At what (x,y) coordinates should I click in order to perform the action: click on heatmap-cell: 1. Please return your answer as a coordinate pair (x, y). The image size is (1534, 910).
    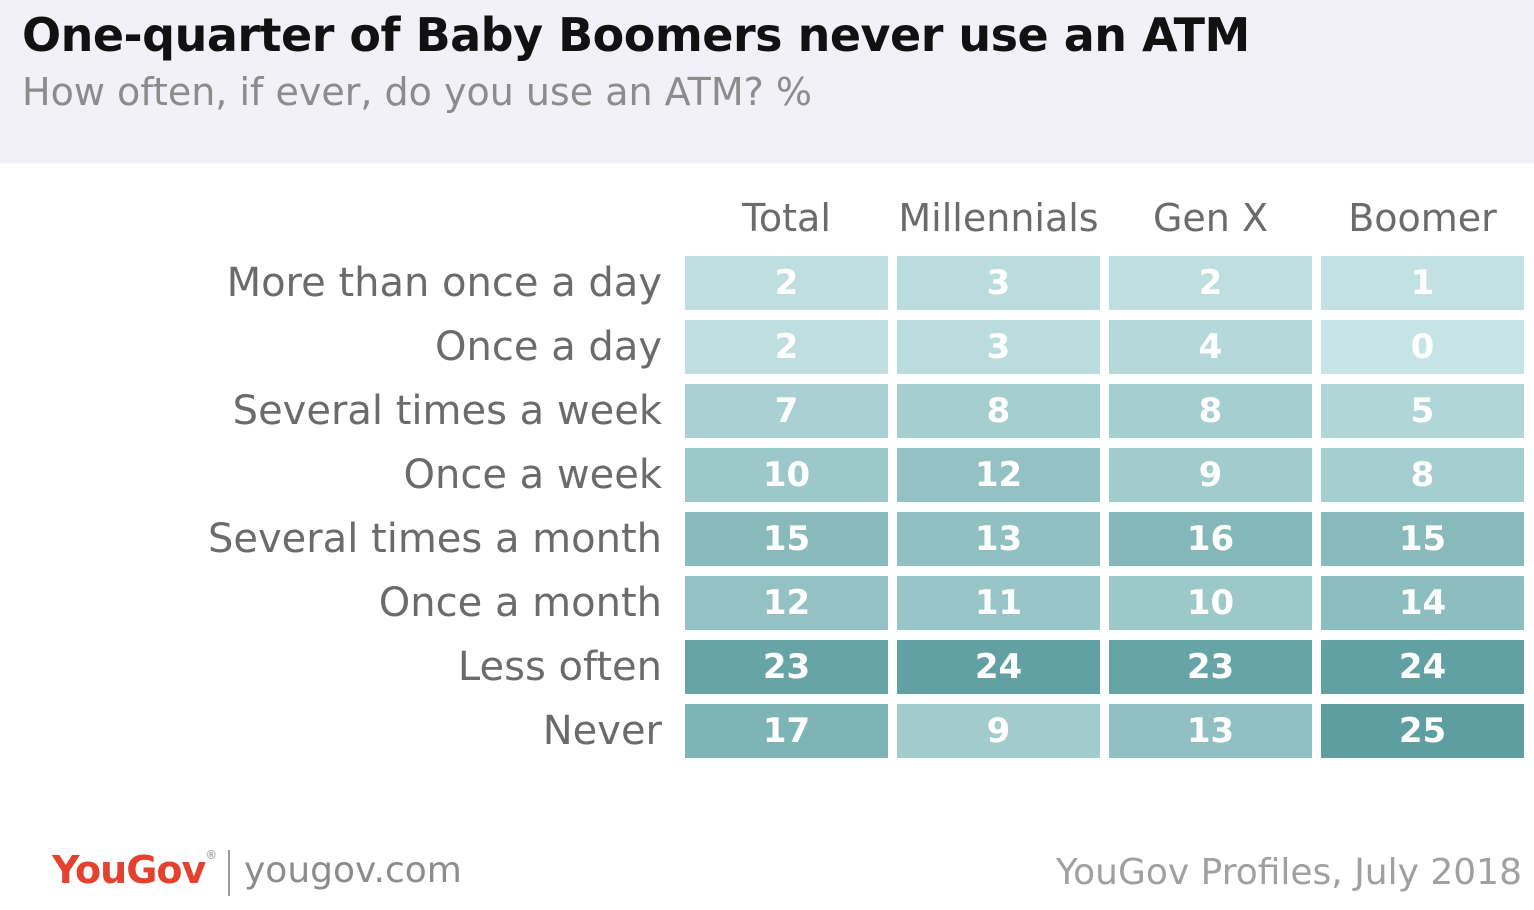
    Looking at the image, I should click on (1422, 283).